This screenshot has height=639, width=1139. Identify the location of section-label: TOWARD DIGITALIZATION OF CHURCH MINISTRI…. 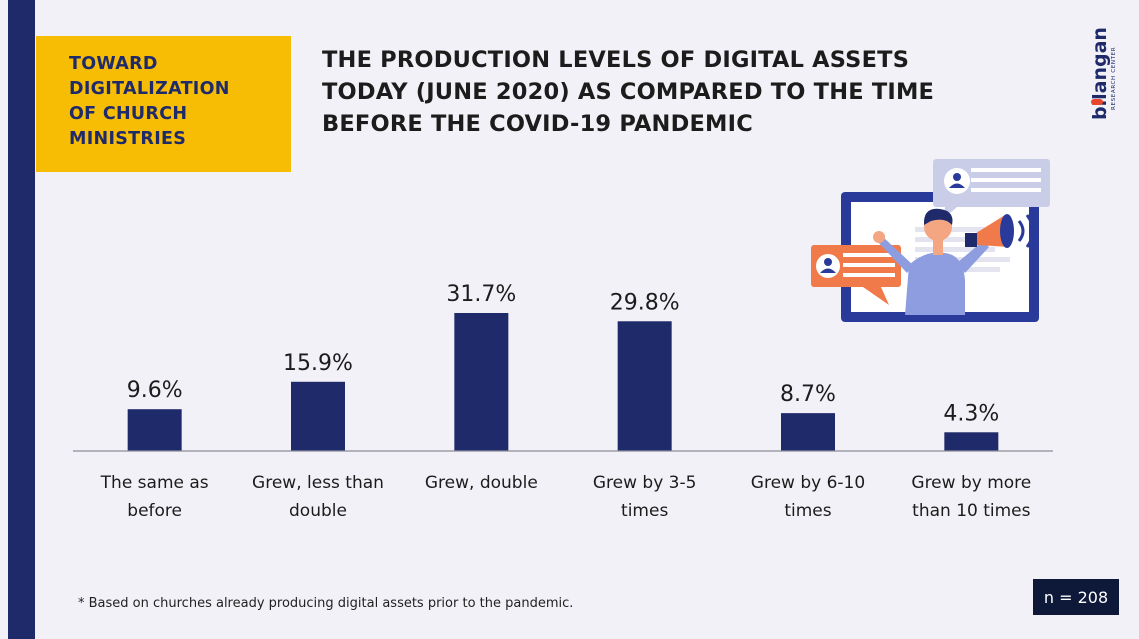
(149, 101).